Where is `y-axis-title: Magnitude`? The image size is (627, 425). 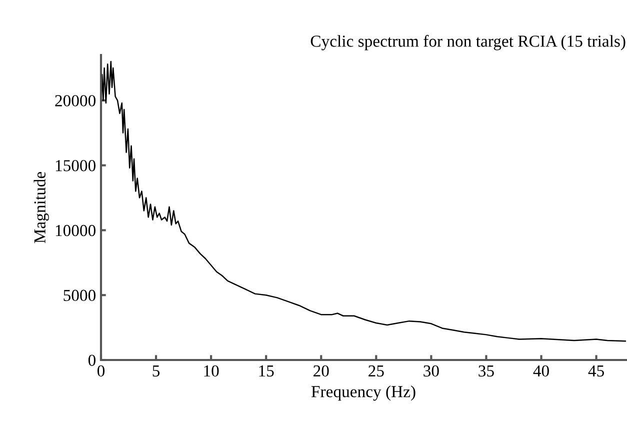
y-axis-title: Magnitude is located at coordinates (41, 208).